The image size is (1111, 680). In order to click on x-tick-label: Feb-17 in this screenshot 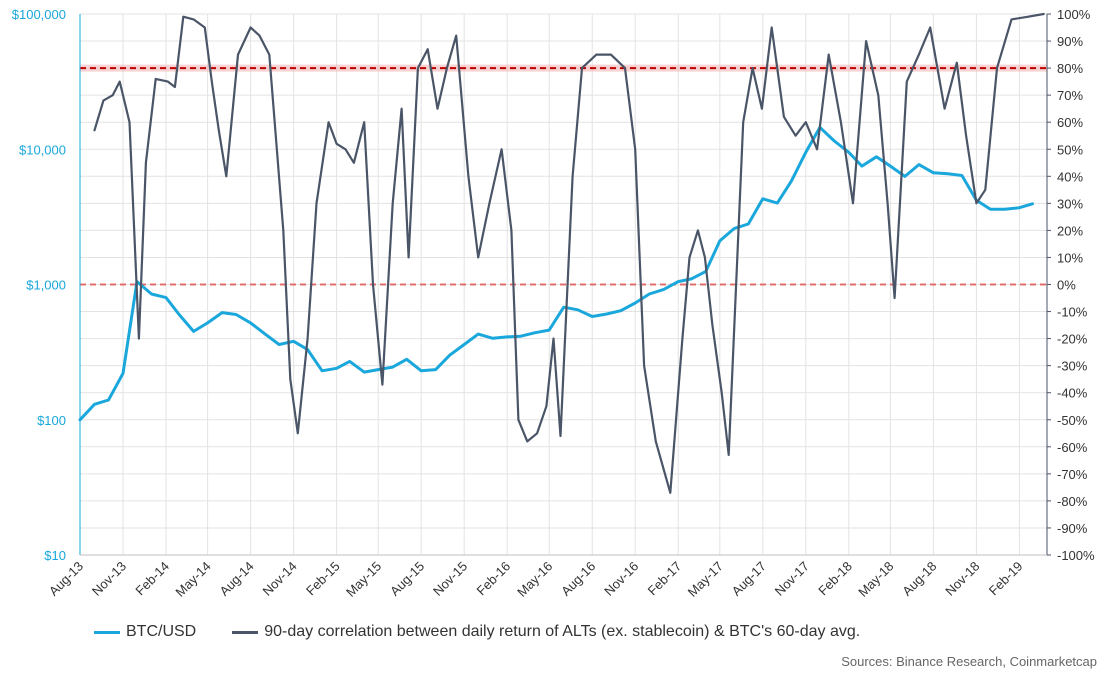, I will do `click(665, 579)`.